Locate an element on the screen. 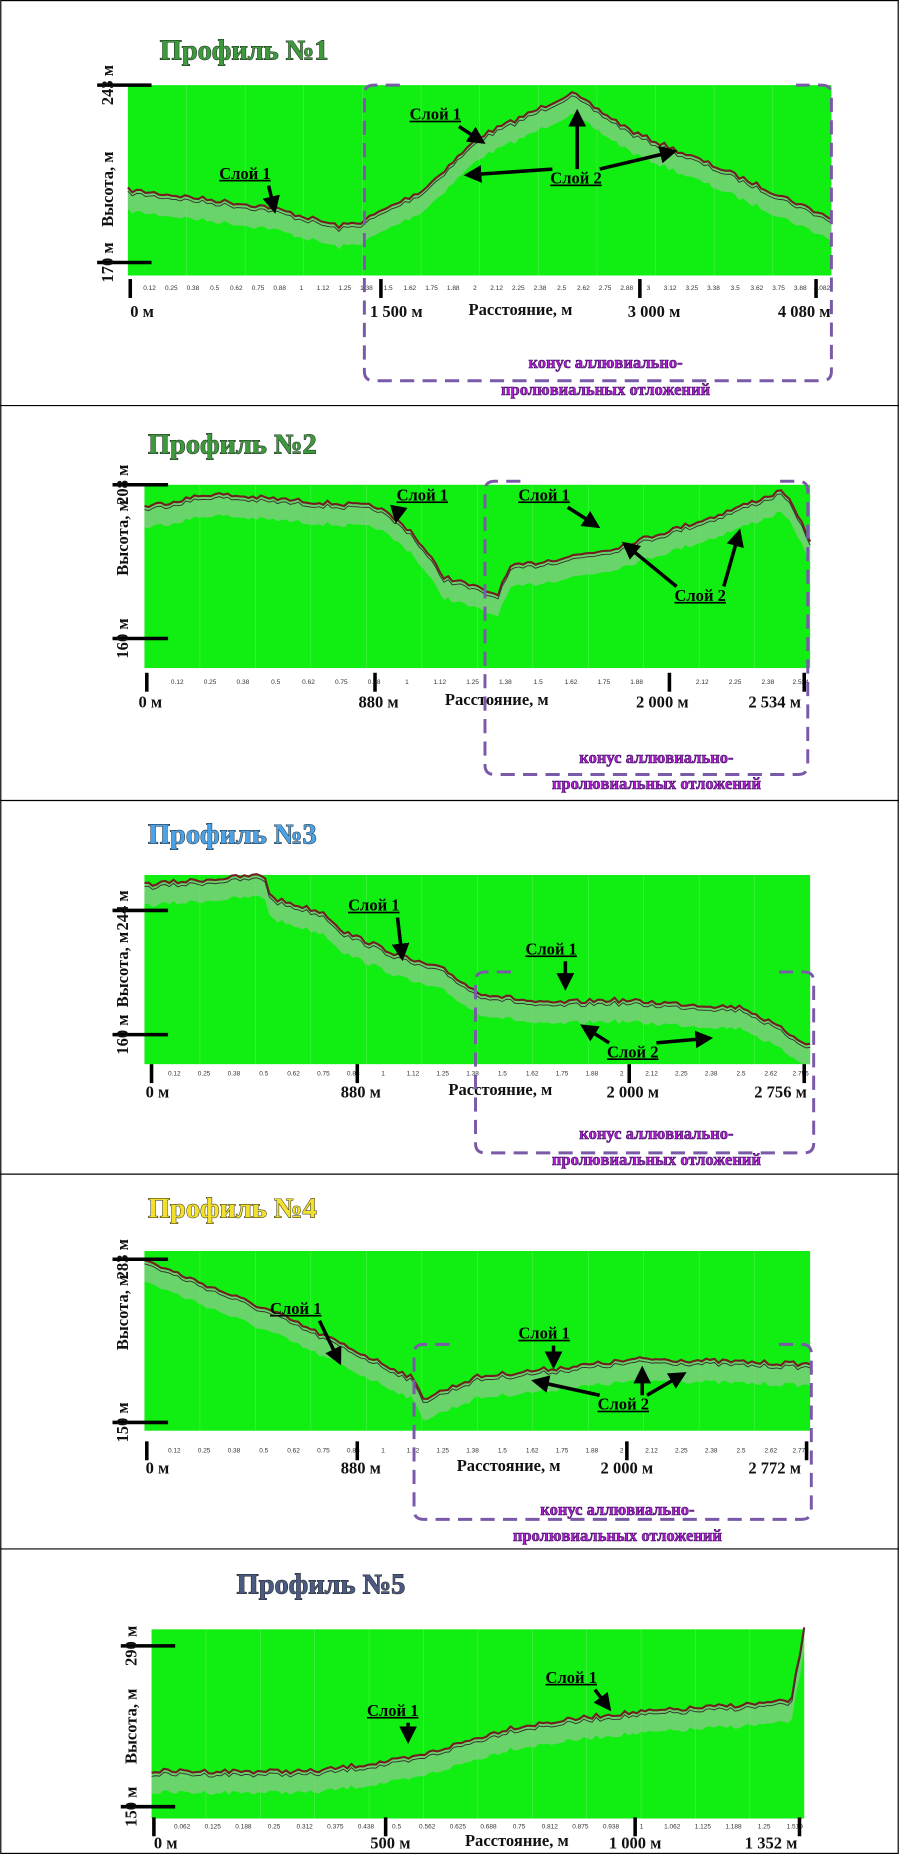 This screenshot has width=899, height=1854. panel-title: Профиль №4 is located at coordinates (232, 1208).